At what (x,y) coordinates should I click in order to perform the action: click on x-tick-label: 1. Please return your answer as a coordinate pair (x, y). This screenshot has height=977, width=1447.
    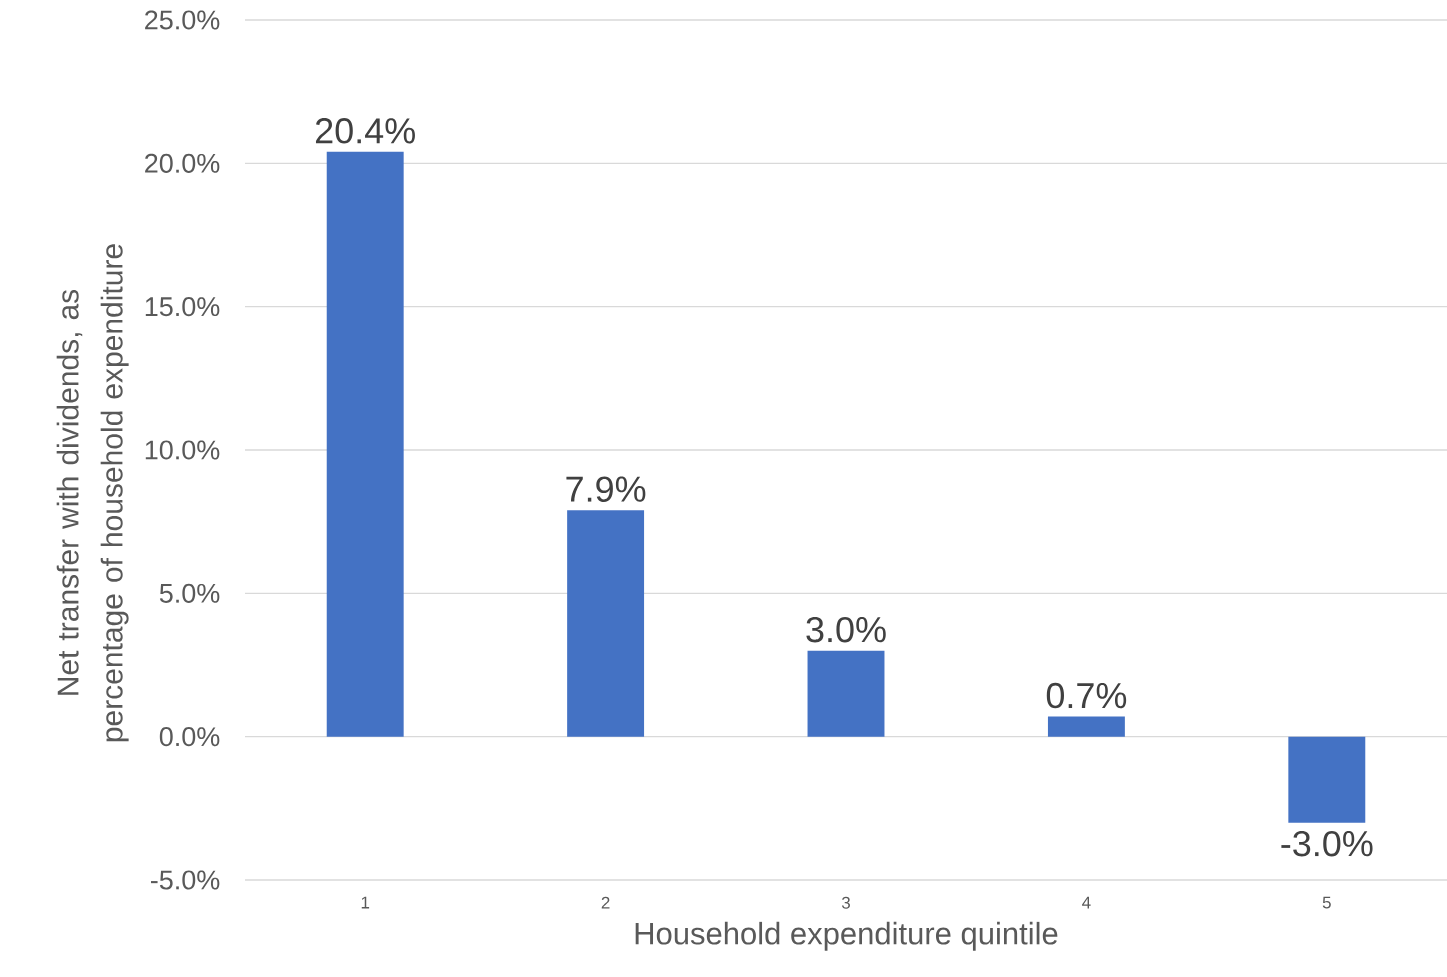
    Looking at the image, I should click on (365, 902).